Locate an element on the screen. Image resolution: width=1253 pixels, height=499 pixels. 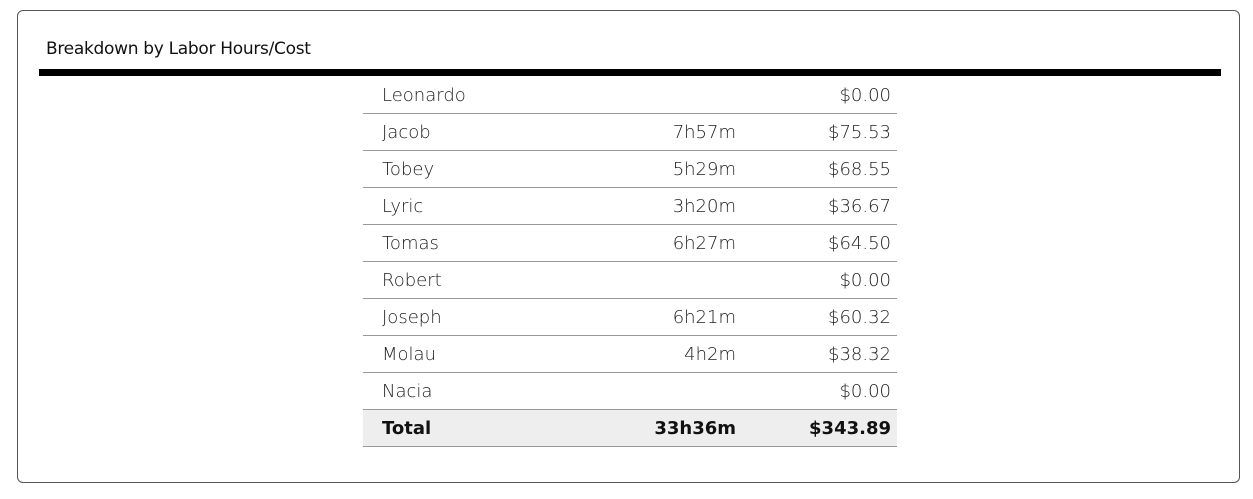
table-row: Joseph 6h21m $60.32 is located at coordinates (630, 317).